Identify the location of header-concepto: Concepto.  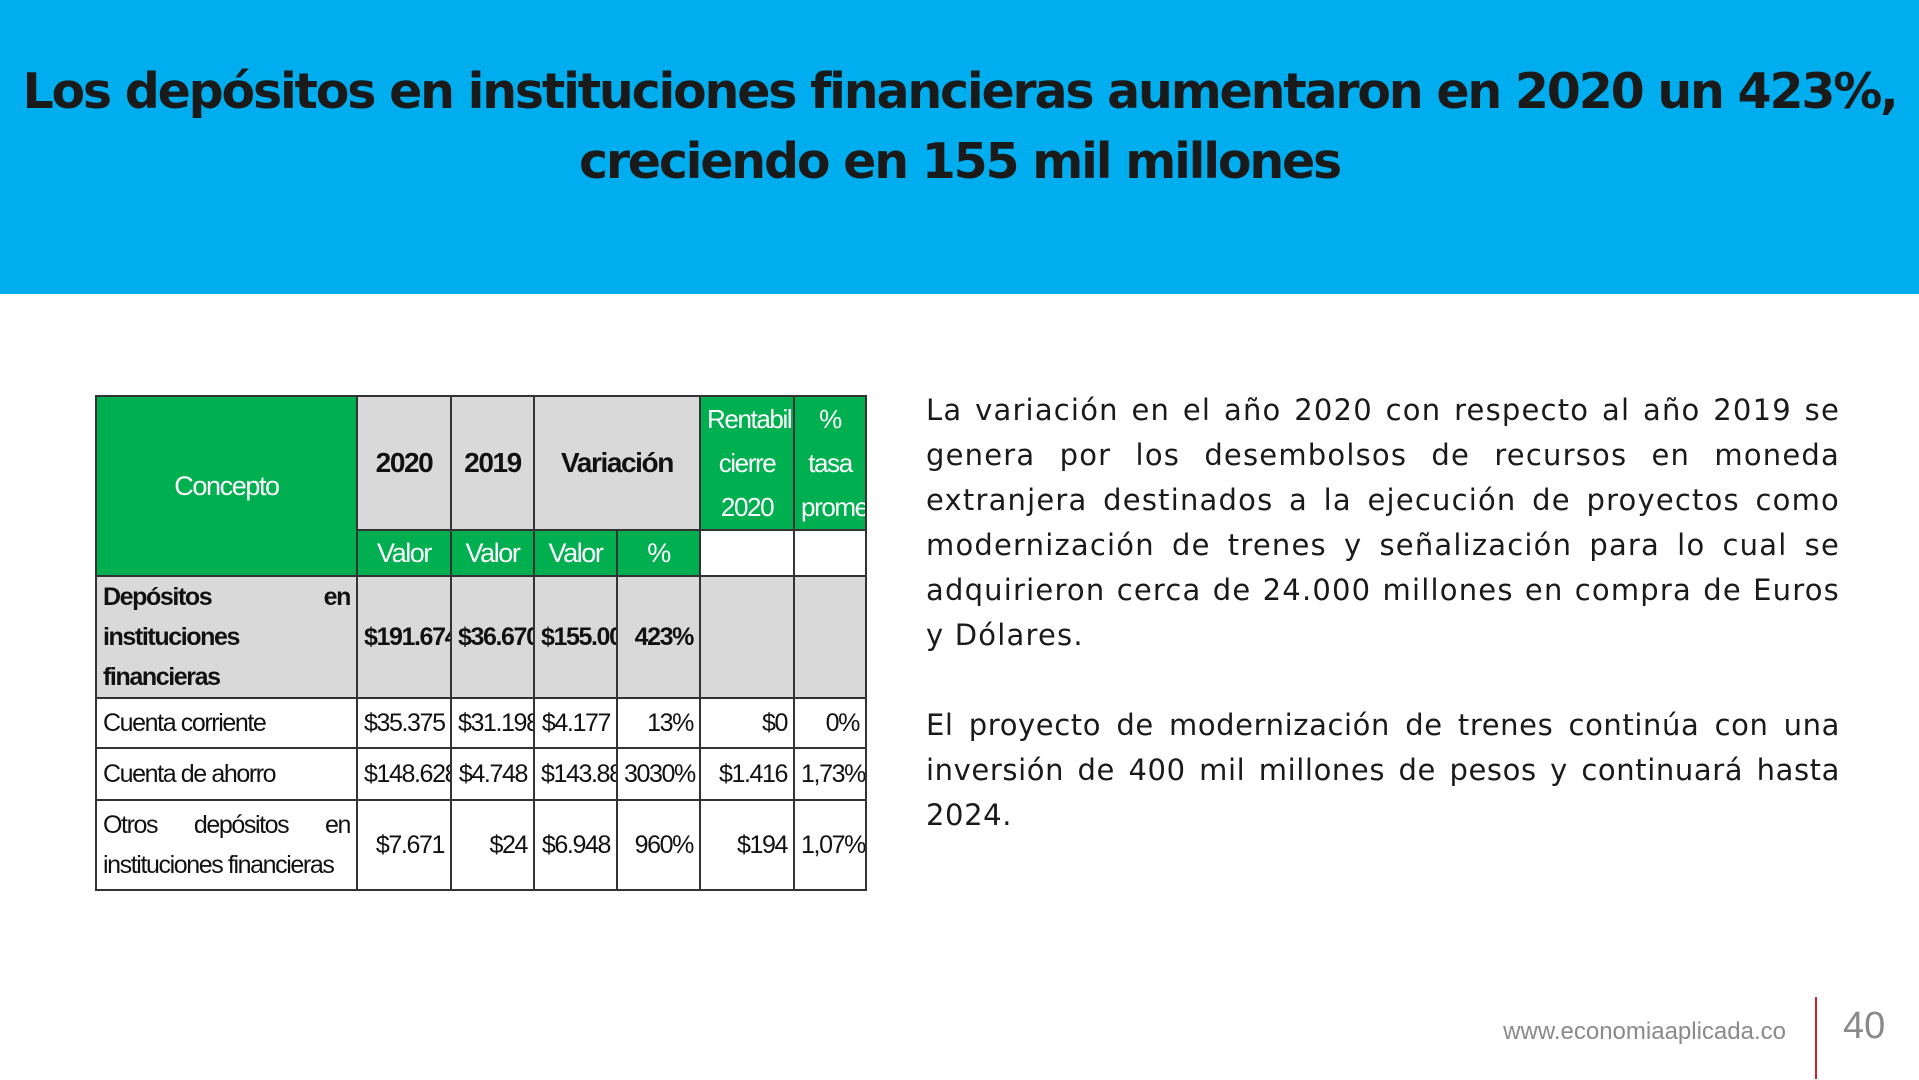
(226, 486).